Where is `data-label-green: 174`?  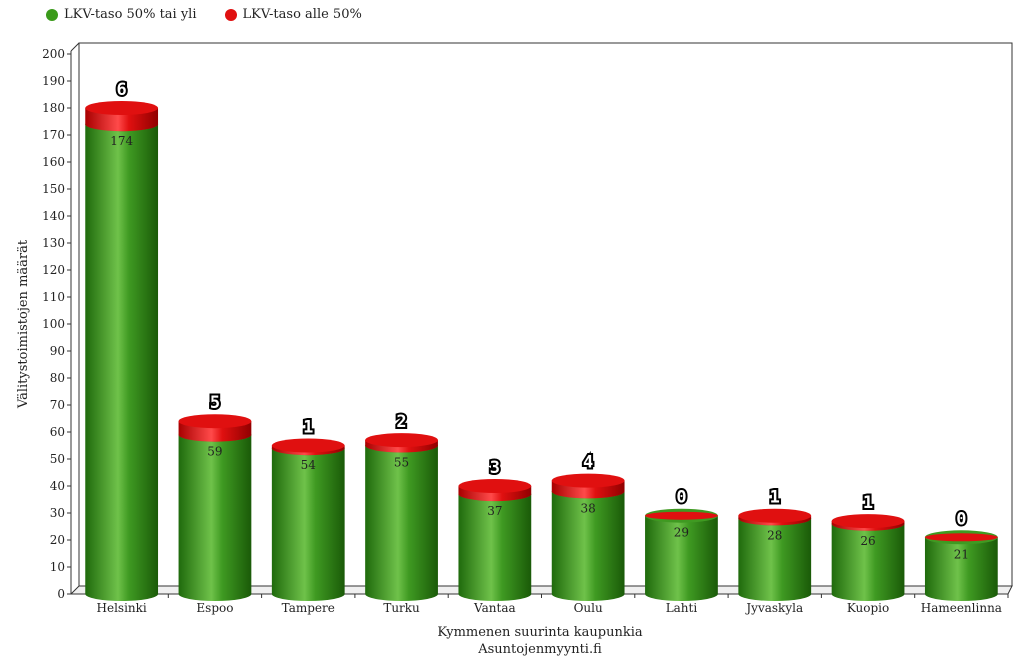 data-label-green: 174 is located at coordinates (121, 141).